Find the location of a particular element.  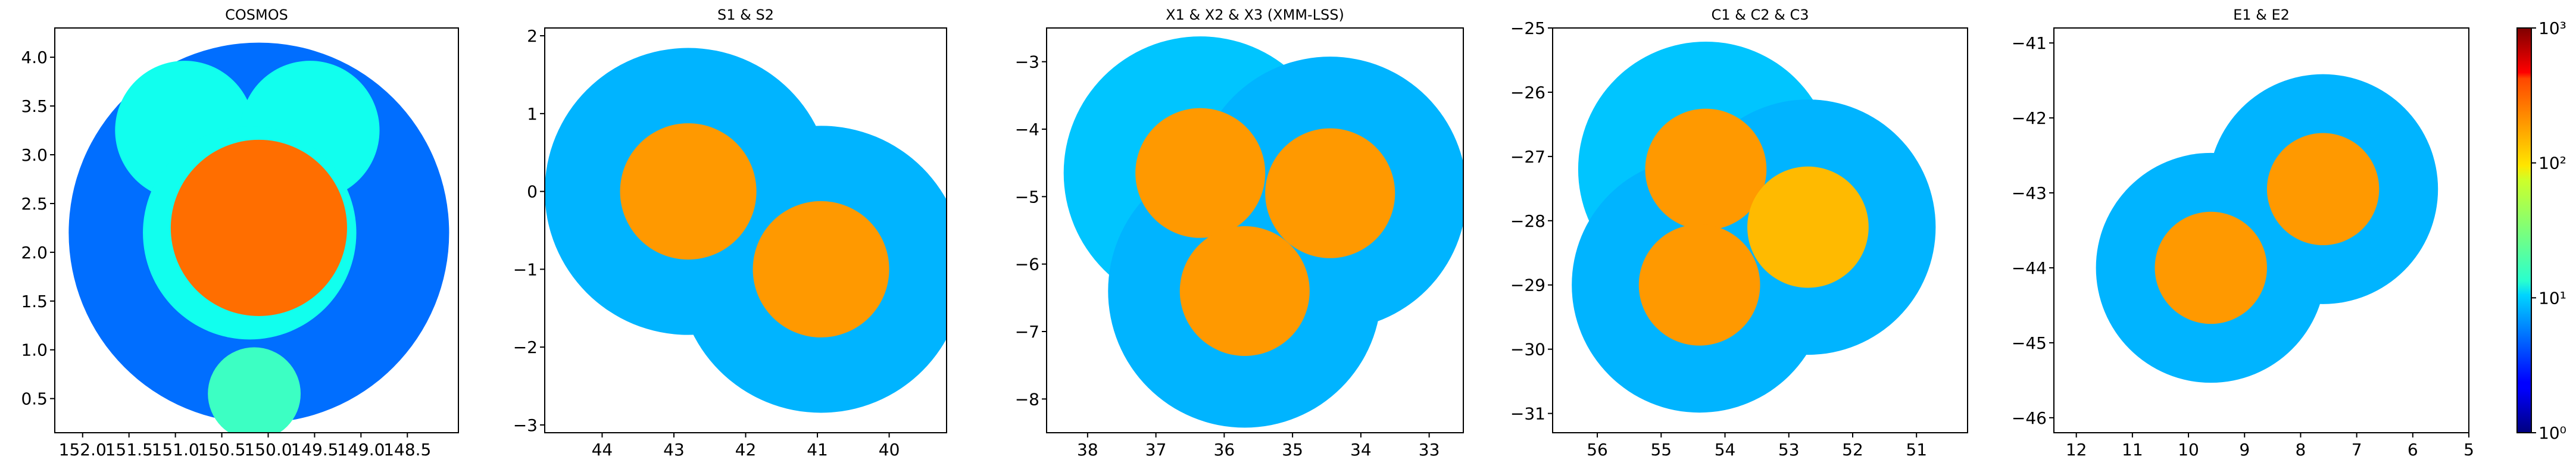

y-tick-label: −27 is located at coordinates (1527, 157).